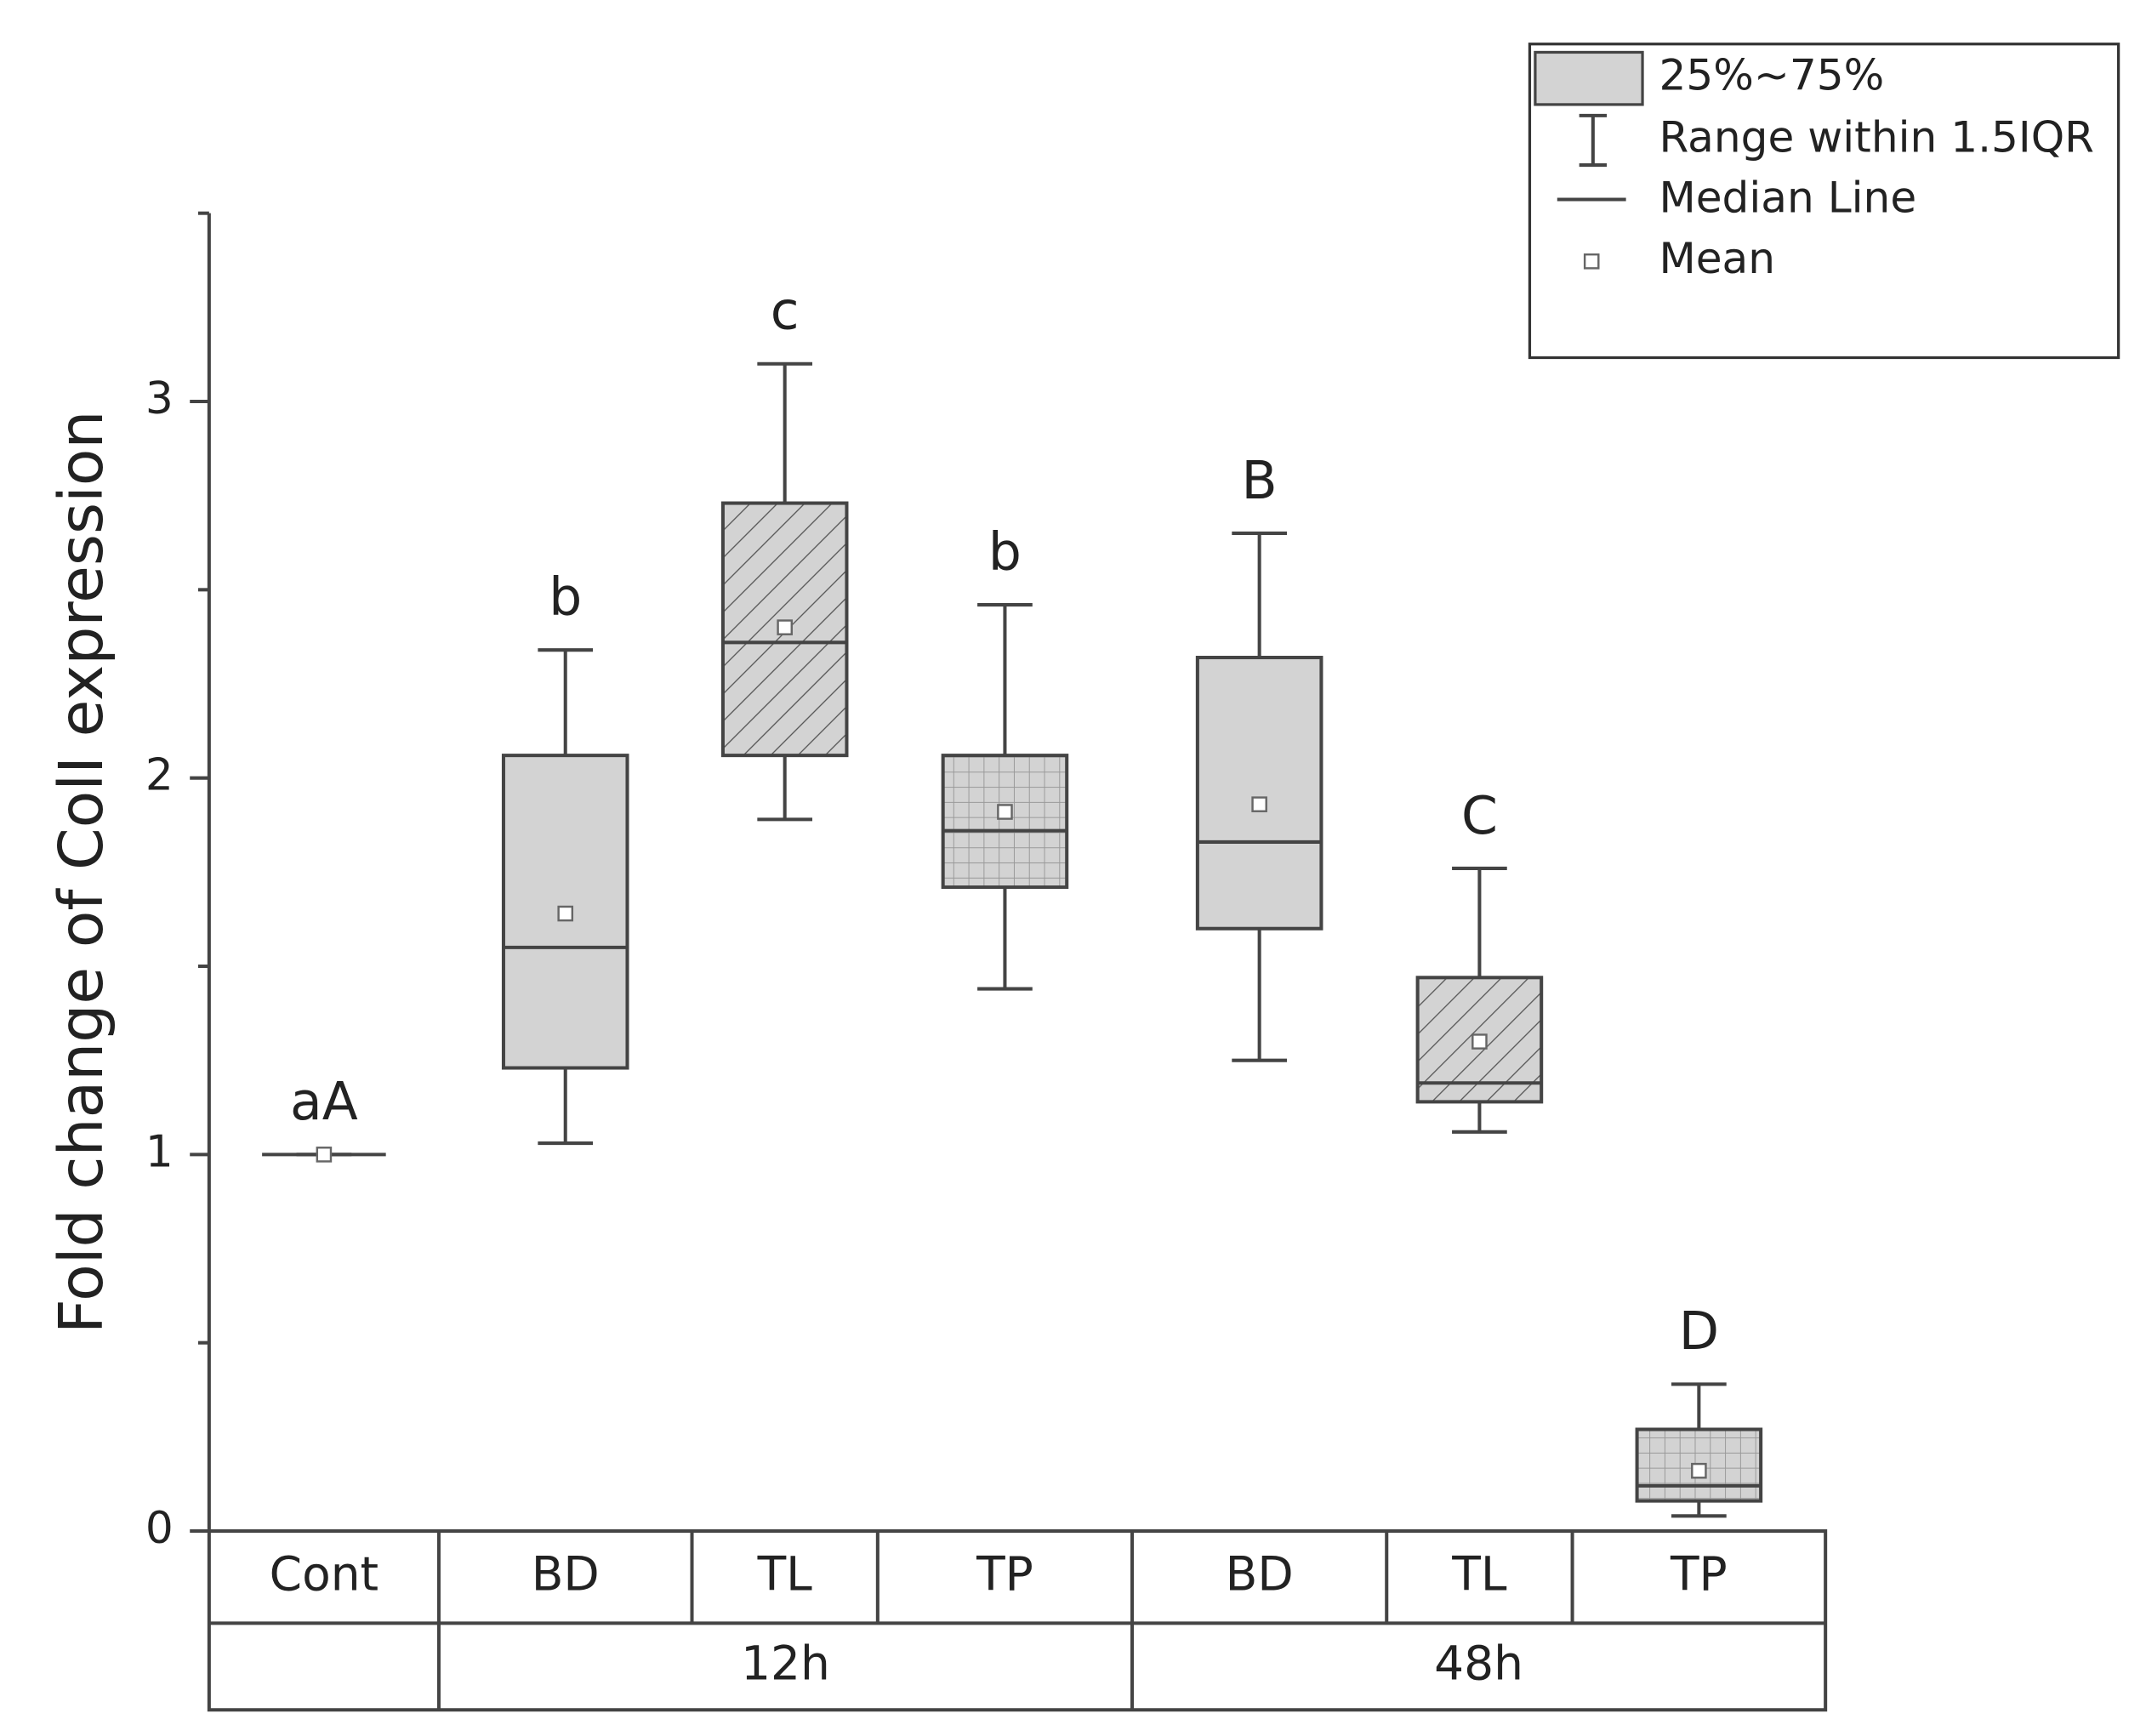  I want to click on y-tick-label: 2, so click(159, 775).